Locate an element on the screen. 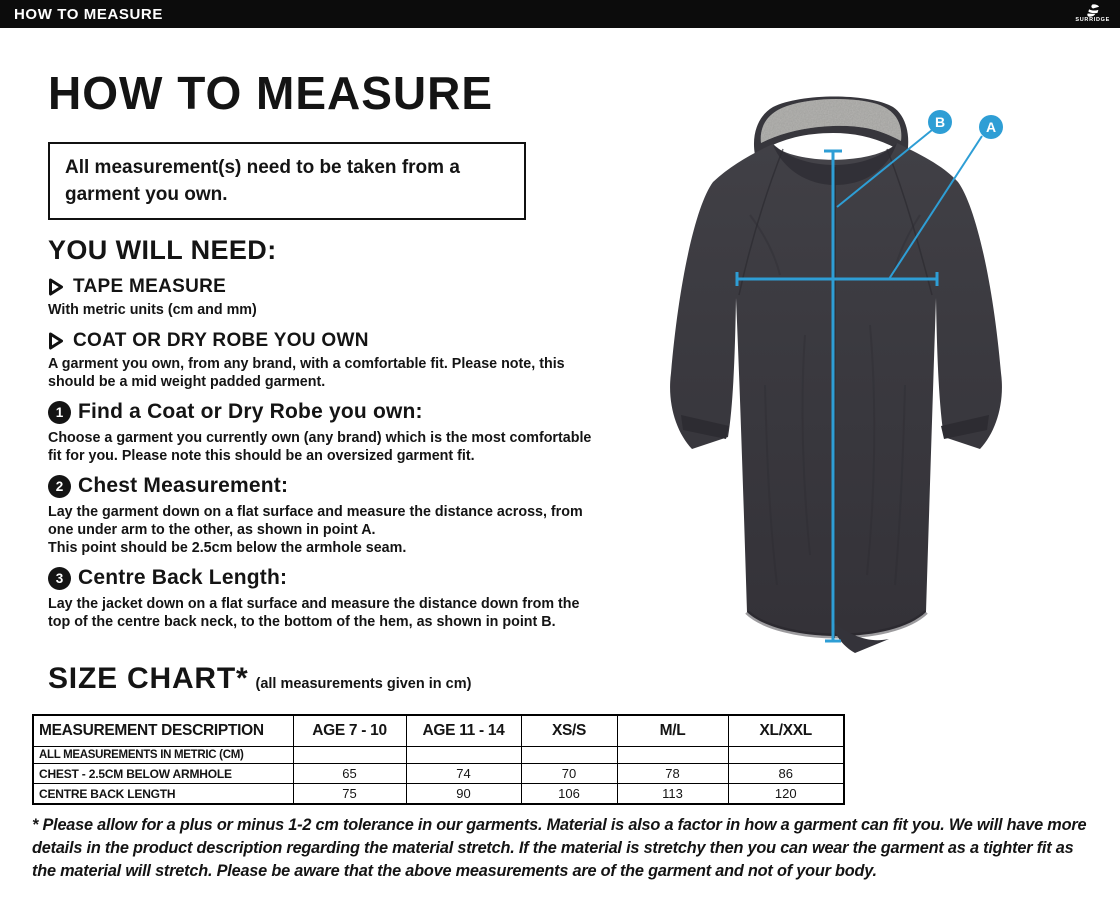 Image resolution: width=1120 pixels, height=912 pixels. column-header: MEASUREMENT DESCRIPTION is located at coordinates (163, 730).